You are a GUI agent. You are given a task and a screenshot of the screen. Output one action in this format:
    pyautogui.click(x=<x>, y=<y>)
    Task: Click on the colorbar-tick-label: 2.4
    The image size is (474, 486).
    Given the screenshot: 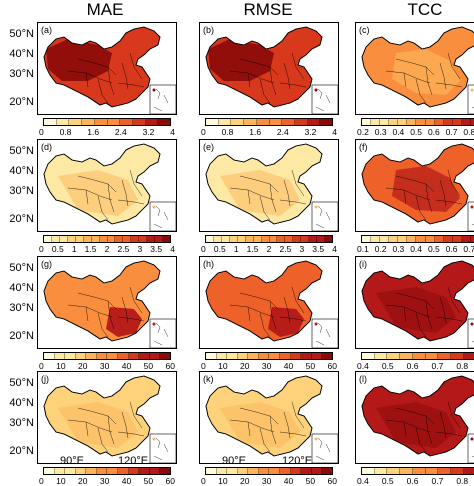 What is the action you would take?
    pyautogui.click(x=120, y=132)
    